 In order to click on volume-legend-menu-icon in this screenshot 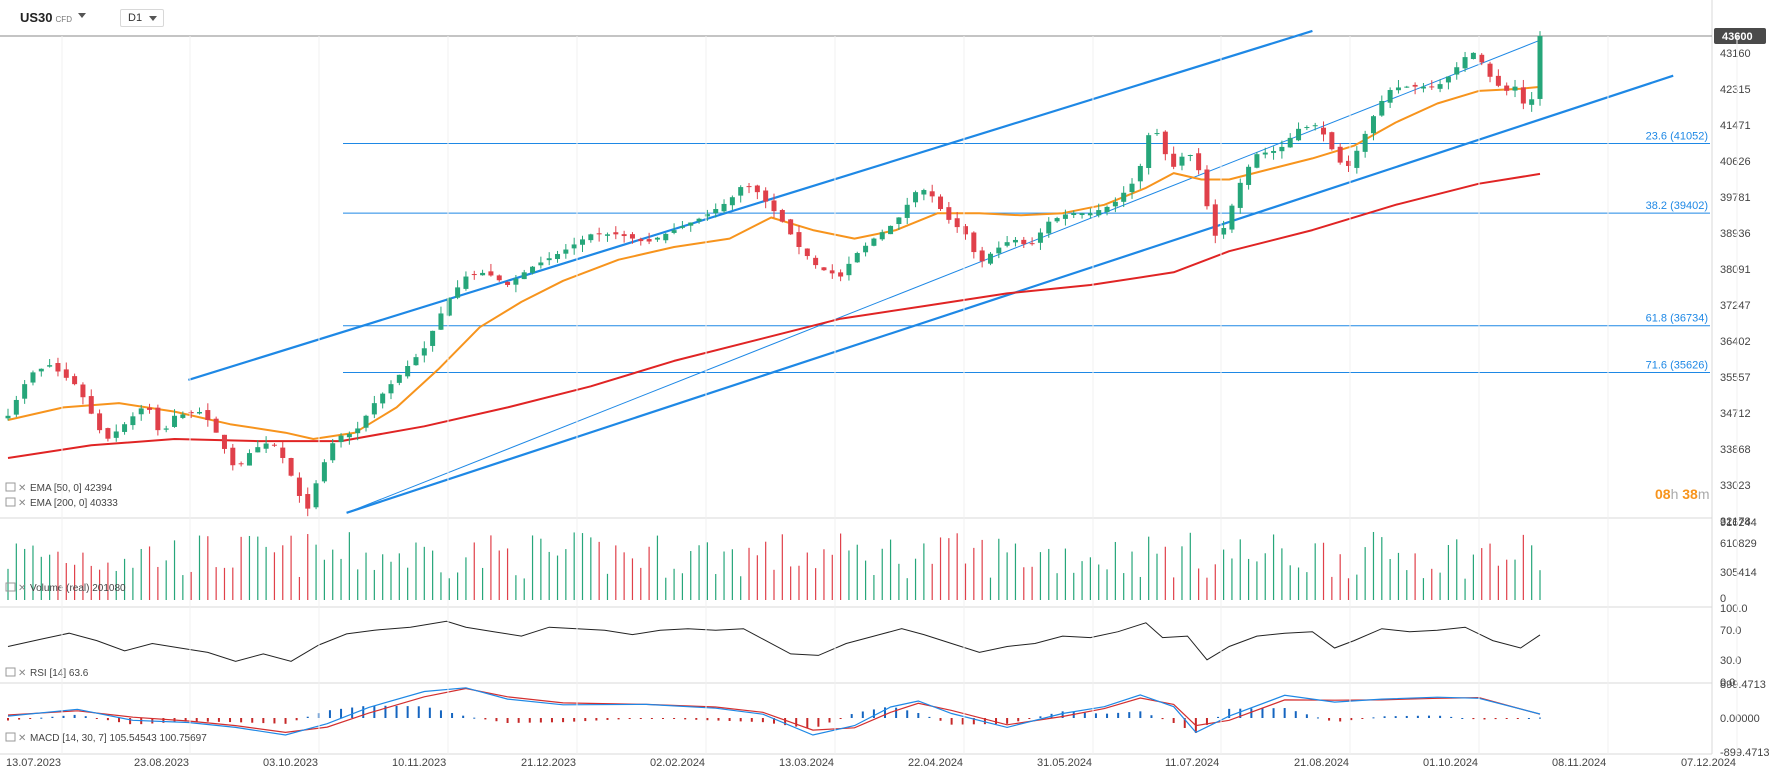, I will do `click(10, 587)`.